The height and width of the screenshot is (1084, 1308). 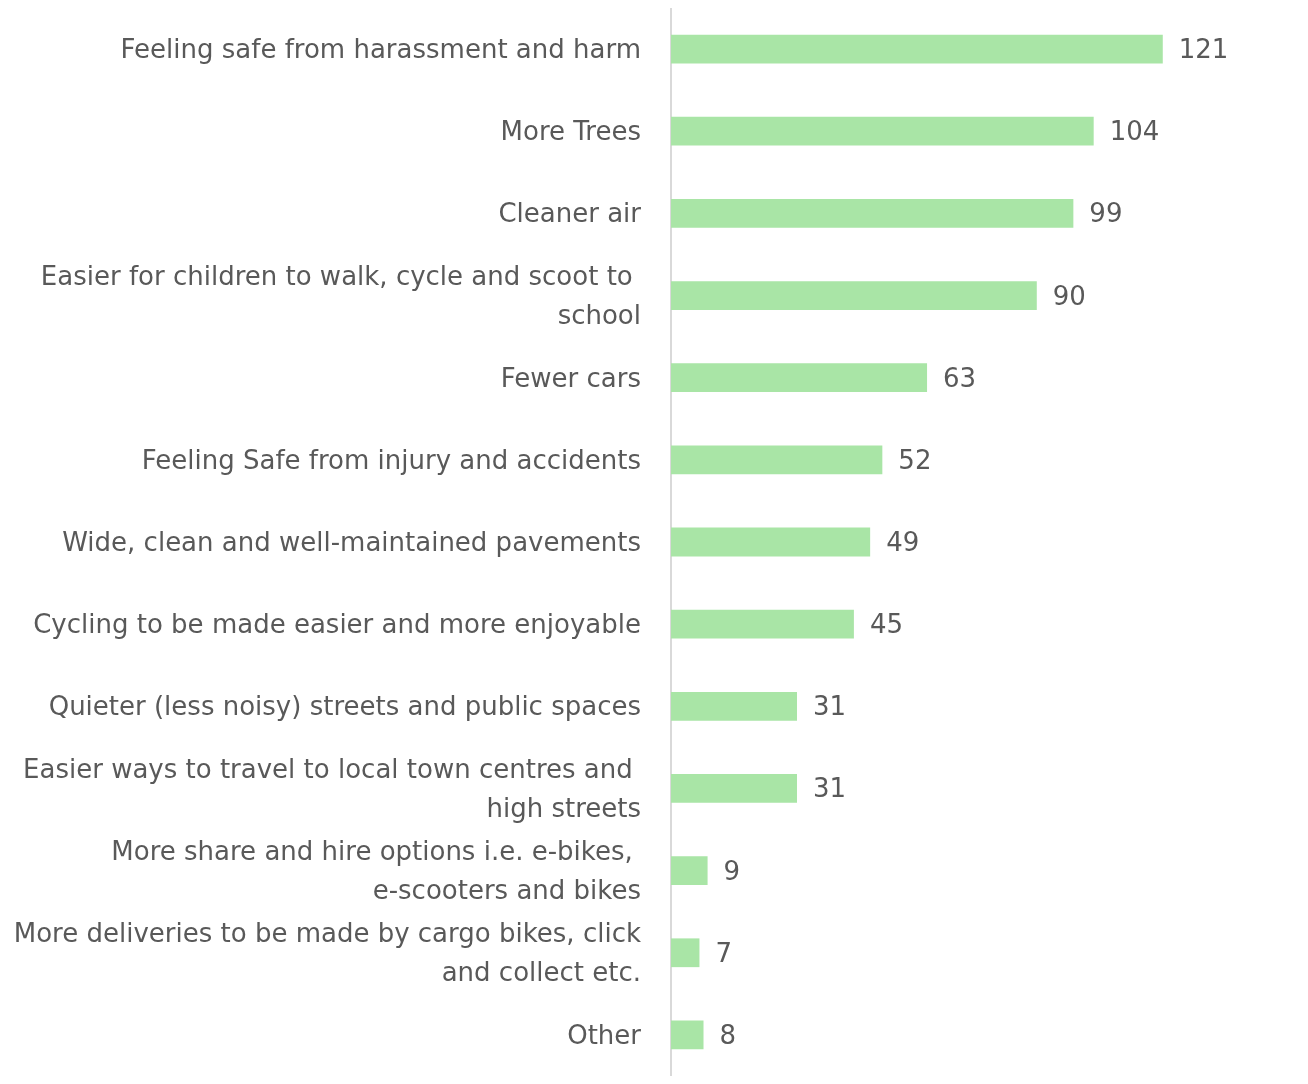 What do you see at coordinates (337, 624) in the screenshot?
I see `y-tick-label: Cycling to be made easier and more enjoyable` at bounding box center [337, 624].